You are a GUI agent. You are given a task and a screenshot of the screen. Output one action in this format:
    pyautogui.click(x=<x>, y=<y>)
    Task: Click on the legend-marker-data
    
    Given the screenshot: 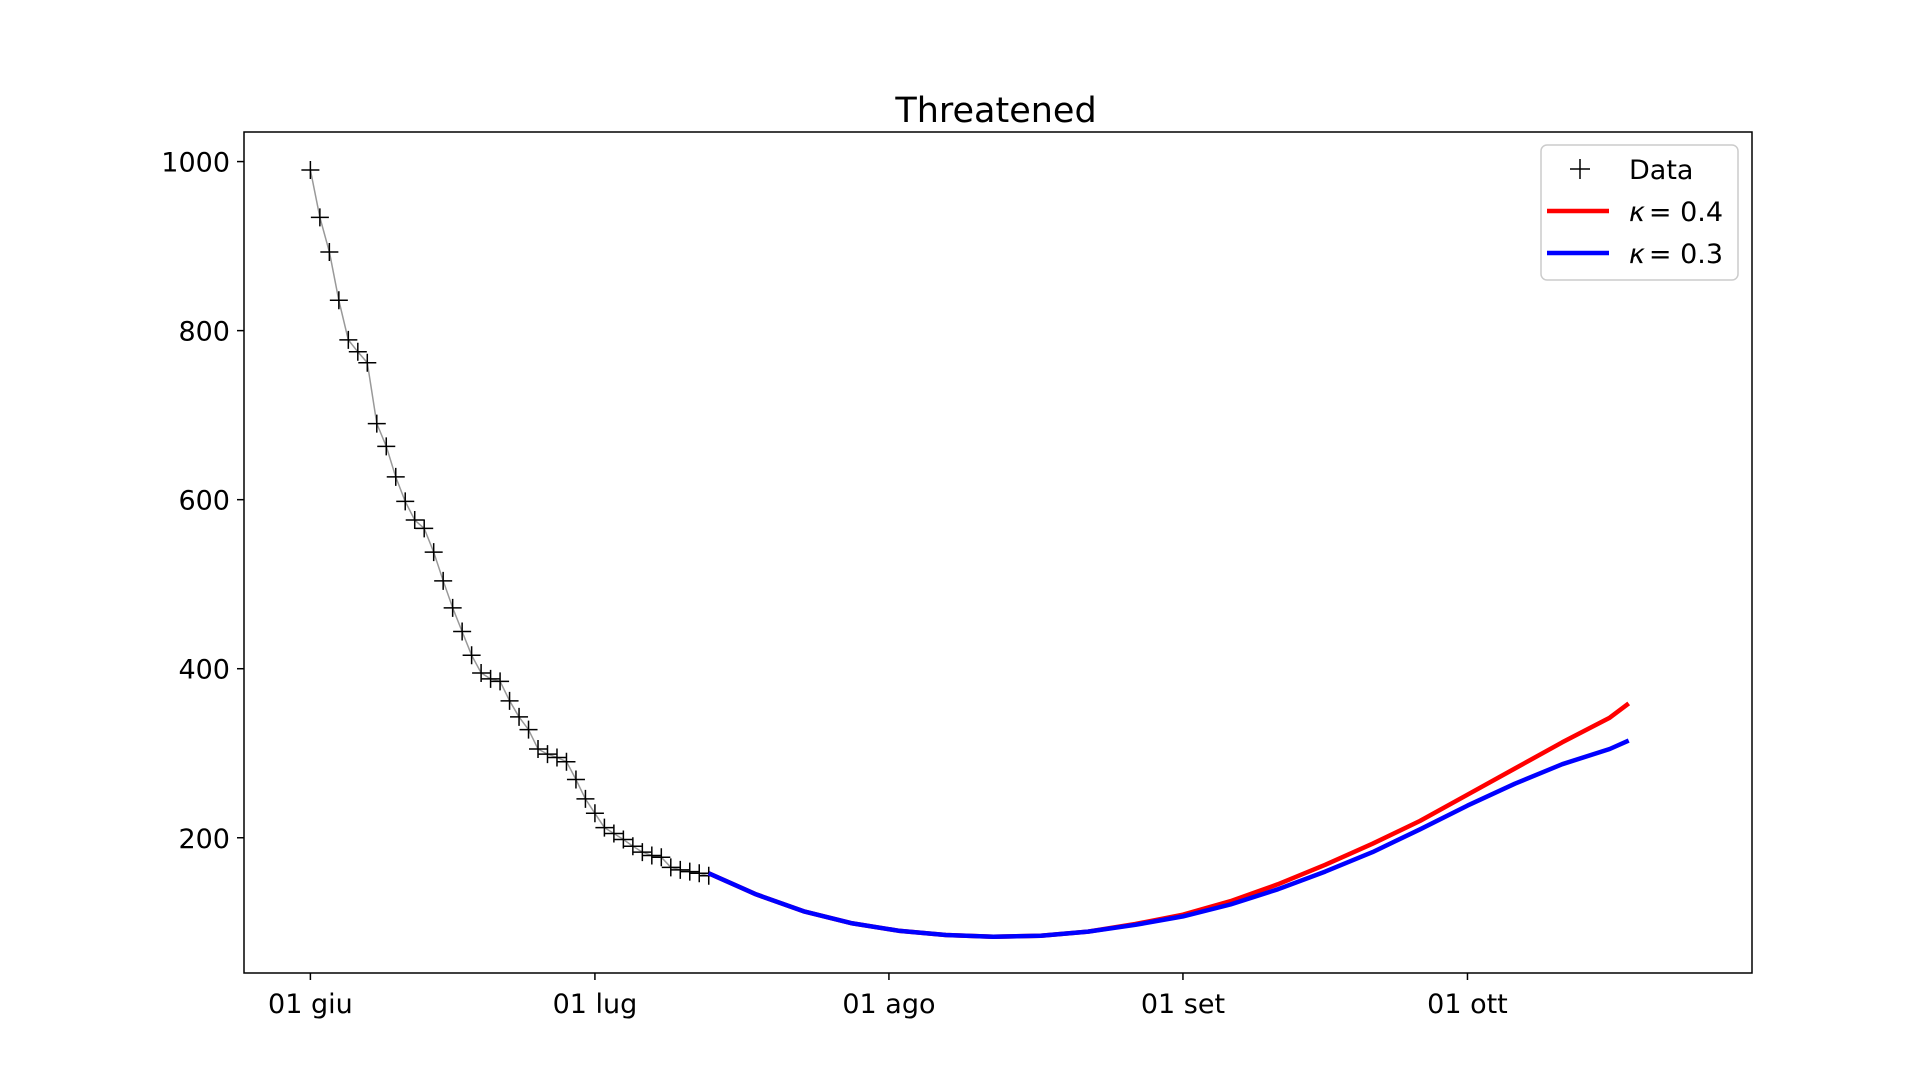 What is the action you would take?
    pyautogui.click(x=1580, y=169)
    